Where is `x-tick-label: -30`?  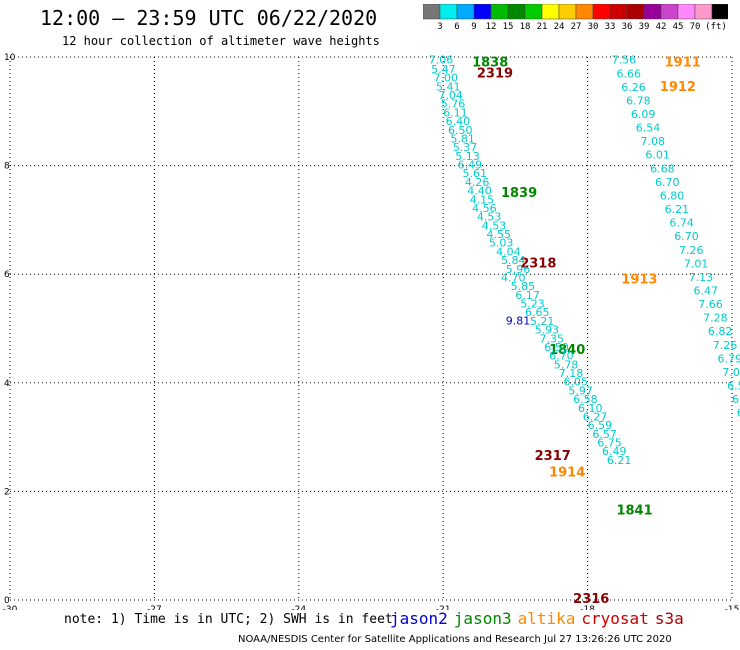
x-tick-label: -30 is located at coordinates (10, 607).